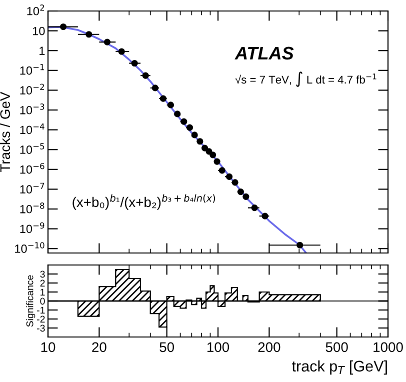 This screenshot has width=406, height=382. I want to click on x-tick-label: 20, so click(99, 347).